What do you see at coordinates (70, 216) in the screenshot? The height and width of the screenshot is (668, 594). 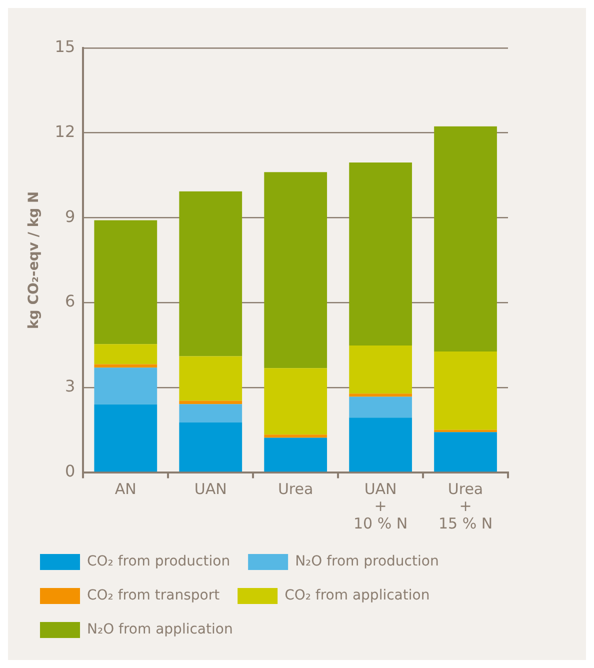 I see `y-tick-label: 9` at bounding box center [70, 216].